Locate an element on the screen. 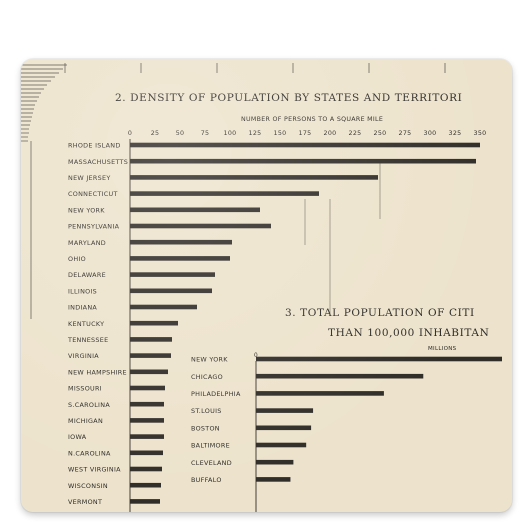 The width and height of the screenshot is (530, 530). chart-2-x-tick-label: 300 is located at coordinates (430, 133).